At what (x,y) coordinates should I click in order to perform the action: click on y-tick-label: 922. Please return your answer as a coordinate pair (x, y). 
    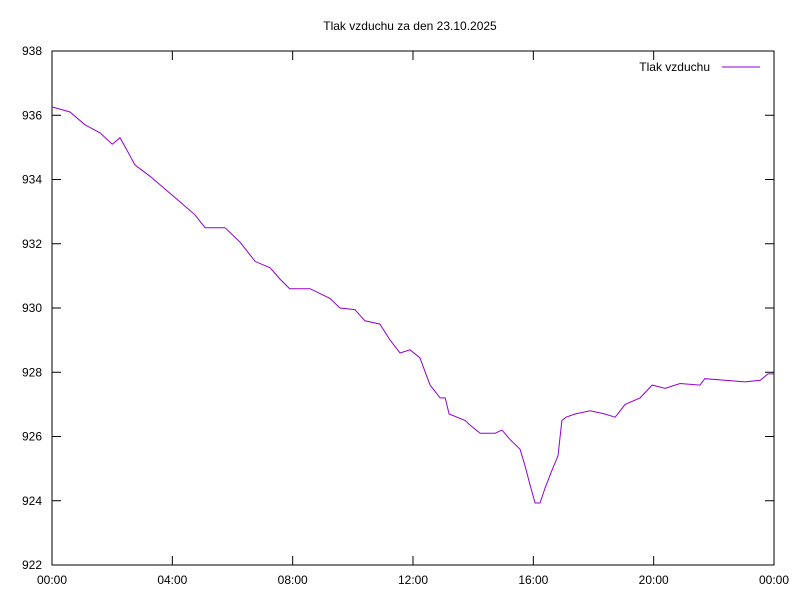
    Looking at the image, I should click on (32, 565).